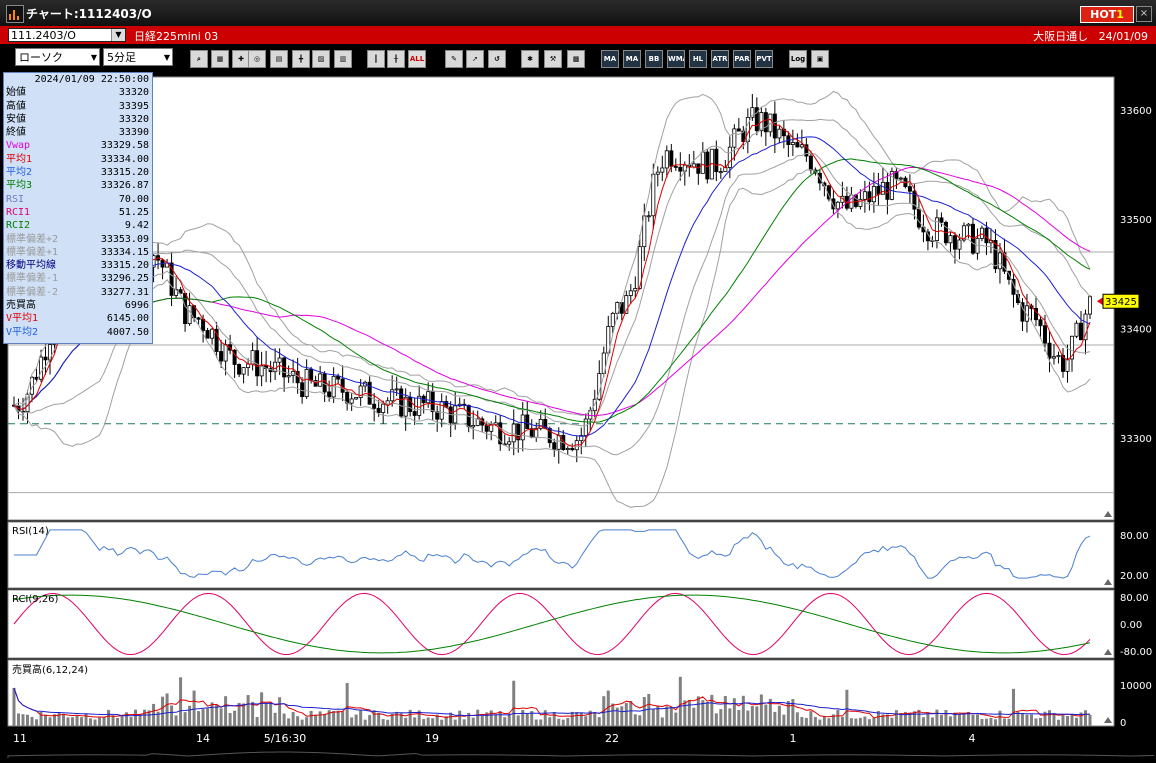  Describe the element at coordinates (454, 59) in the screenshot. I see `toolbar-pen-icon: ✎` at that location.